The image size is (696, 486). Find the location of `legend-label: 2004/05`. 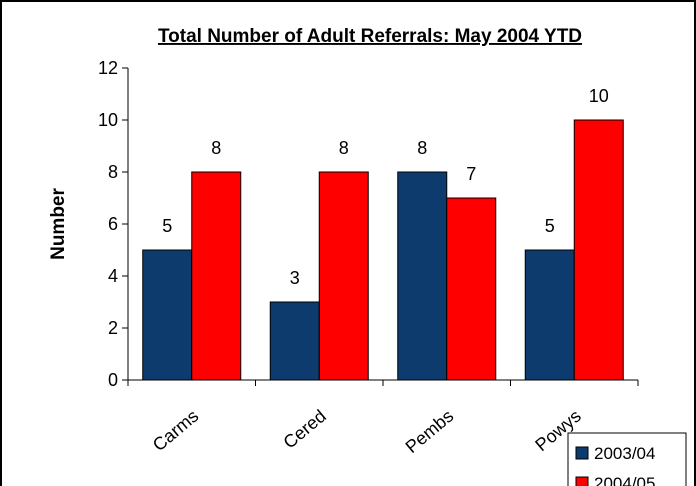

legend-label: 2004/05 is located at coordinates (624, 480).